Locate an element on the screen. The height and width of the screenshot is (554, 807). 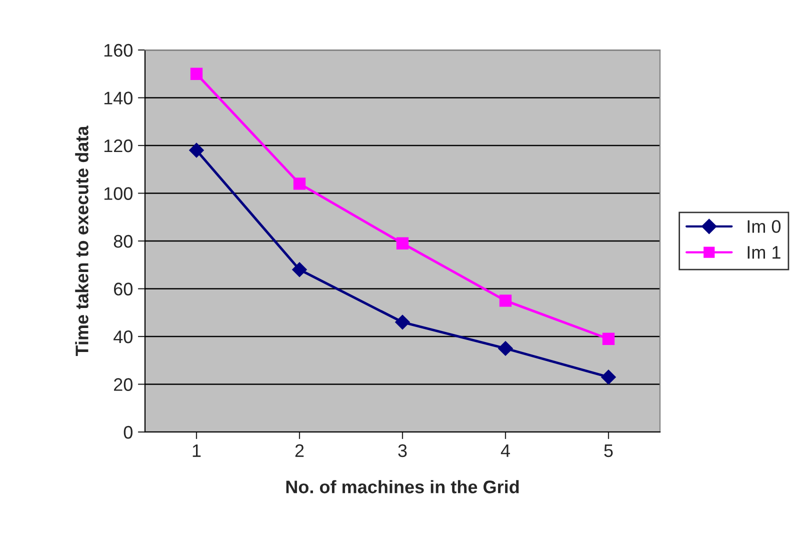
y-tick-label: 140 is located at coordinates (118, 98).